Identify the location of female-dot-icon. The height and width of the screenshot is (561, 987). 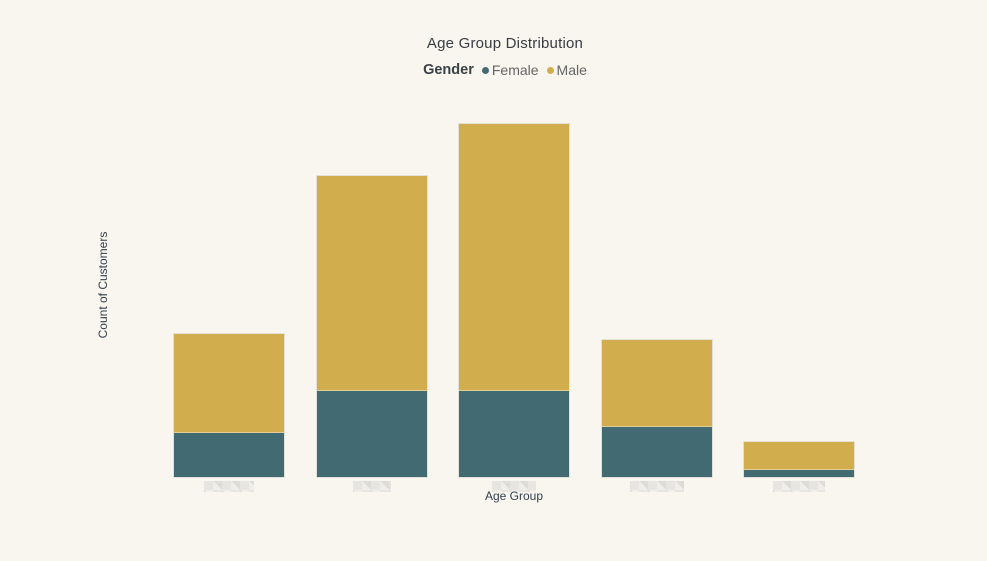
(485, 70).